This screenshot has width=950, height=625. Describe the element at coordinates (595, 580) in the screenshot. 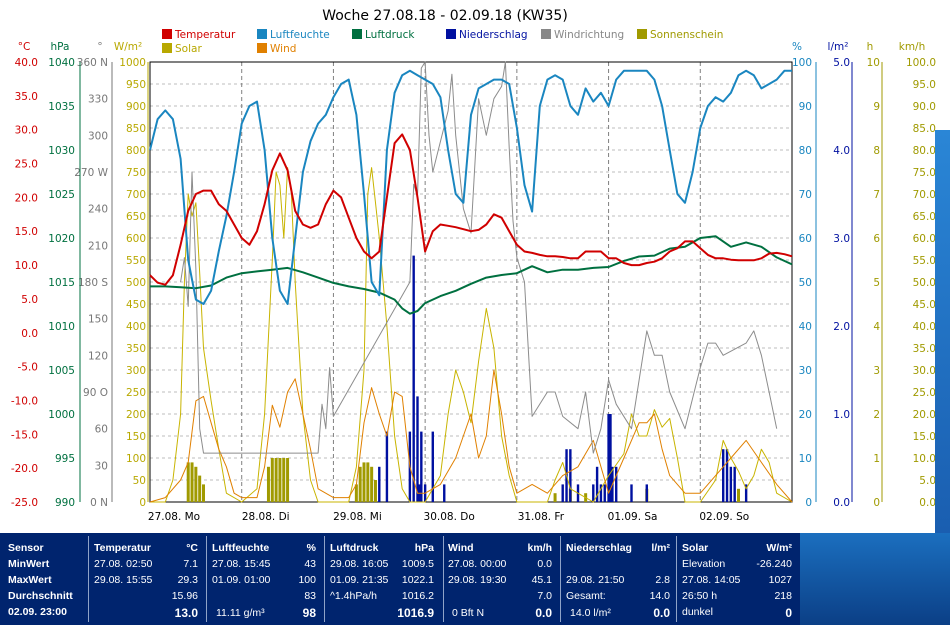

I see `rain-max-time: 29.08. 21:50` at that location.